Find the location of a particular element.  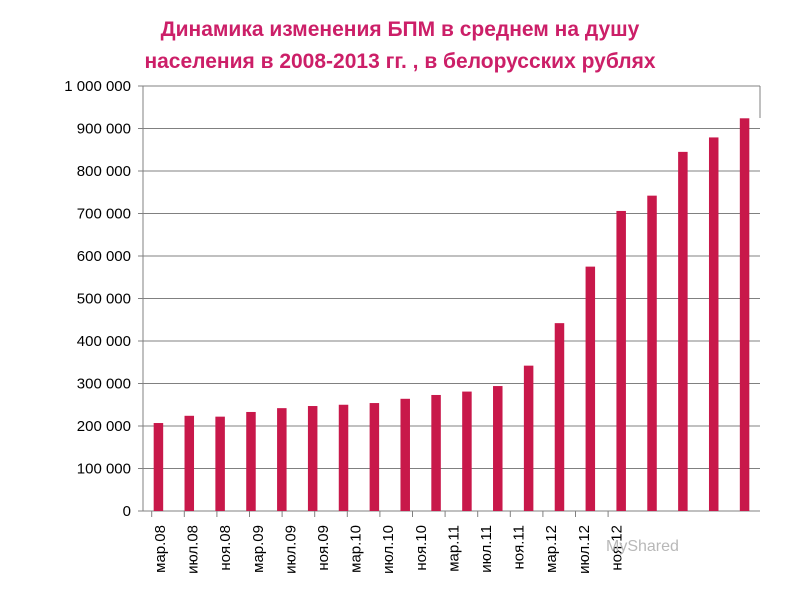

x-tick-label: июл.10 is located at coordinates (388, 549).